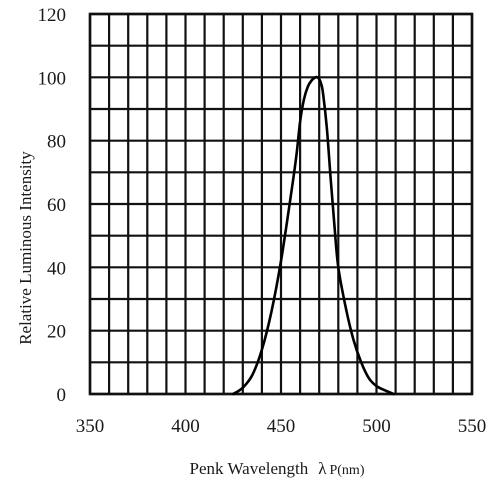 Image resolution: width=496 pixels, height=489 pixels. Describe the element at coordinates (56, 205) in the screenshot. I see `y-tick-label: 60` at that location.